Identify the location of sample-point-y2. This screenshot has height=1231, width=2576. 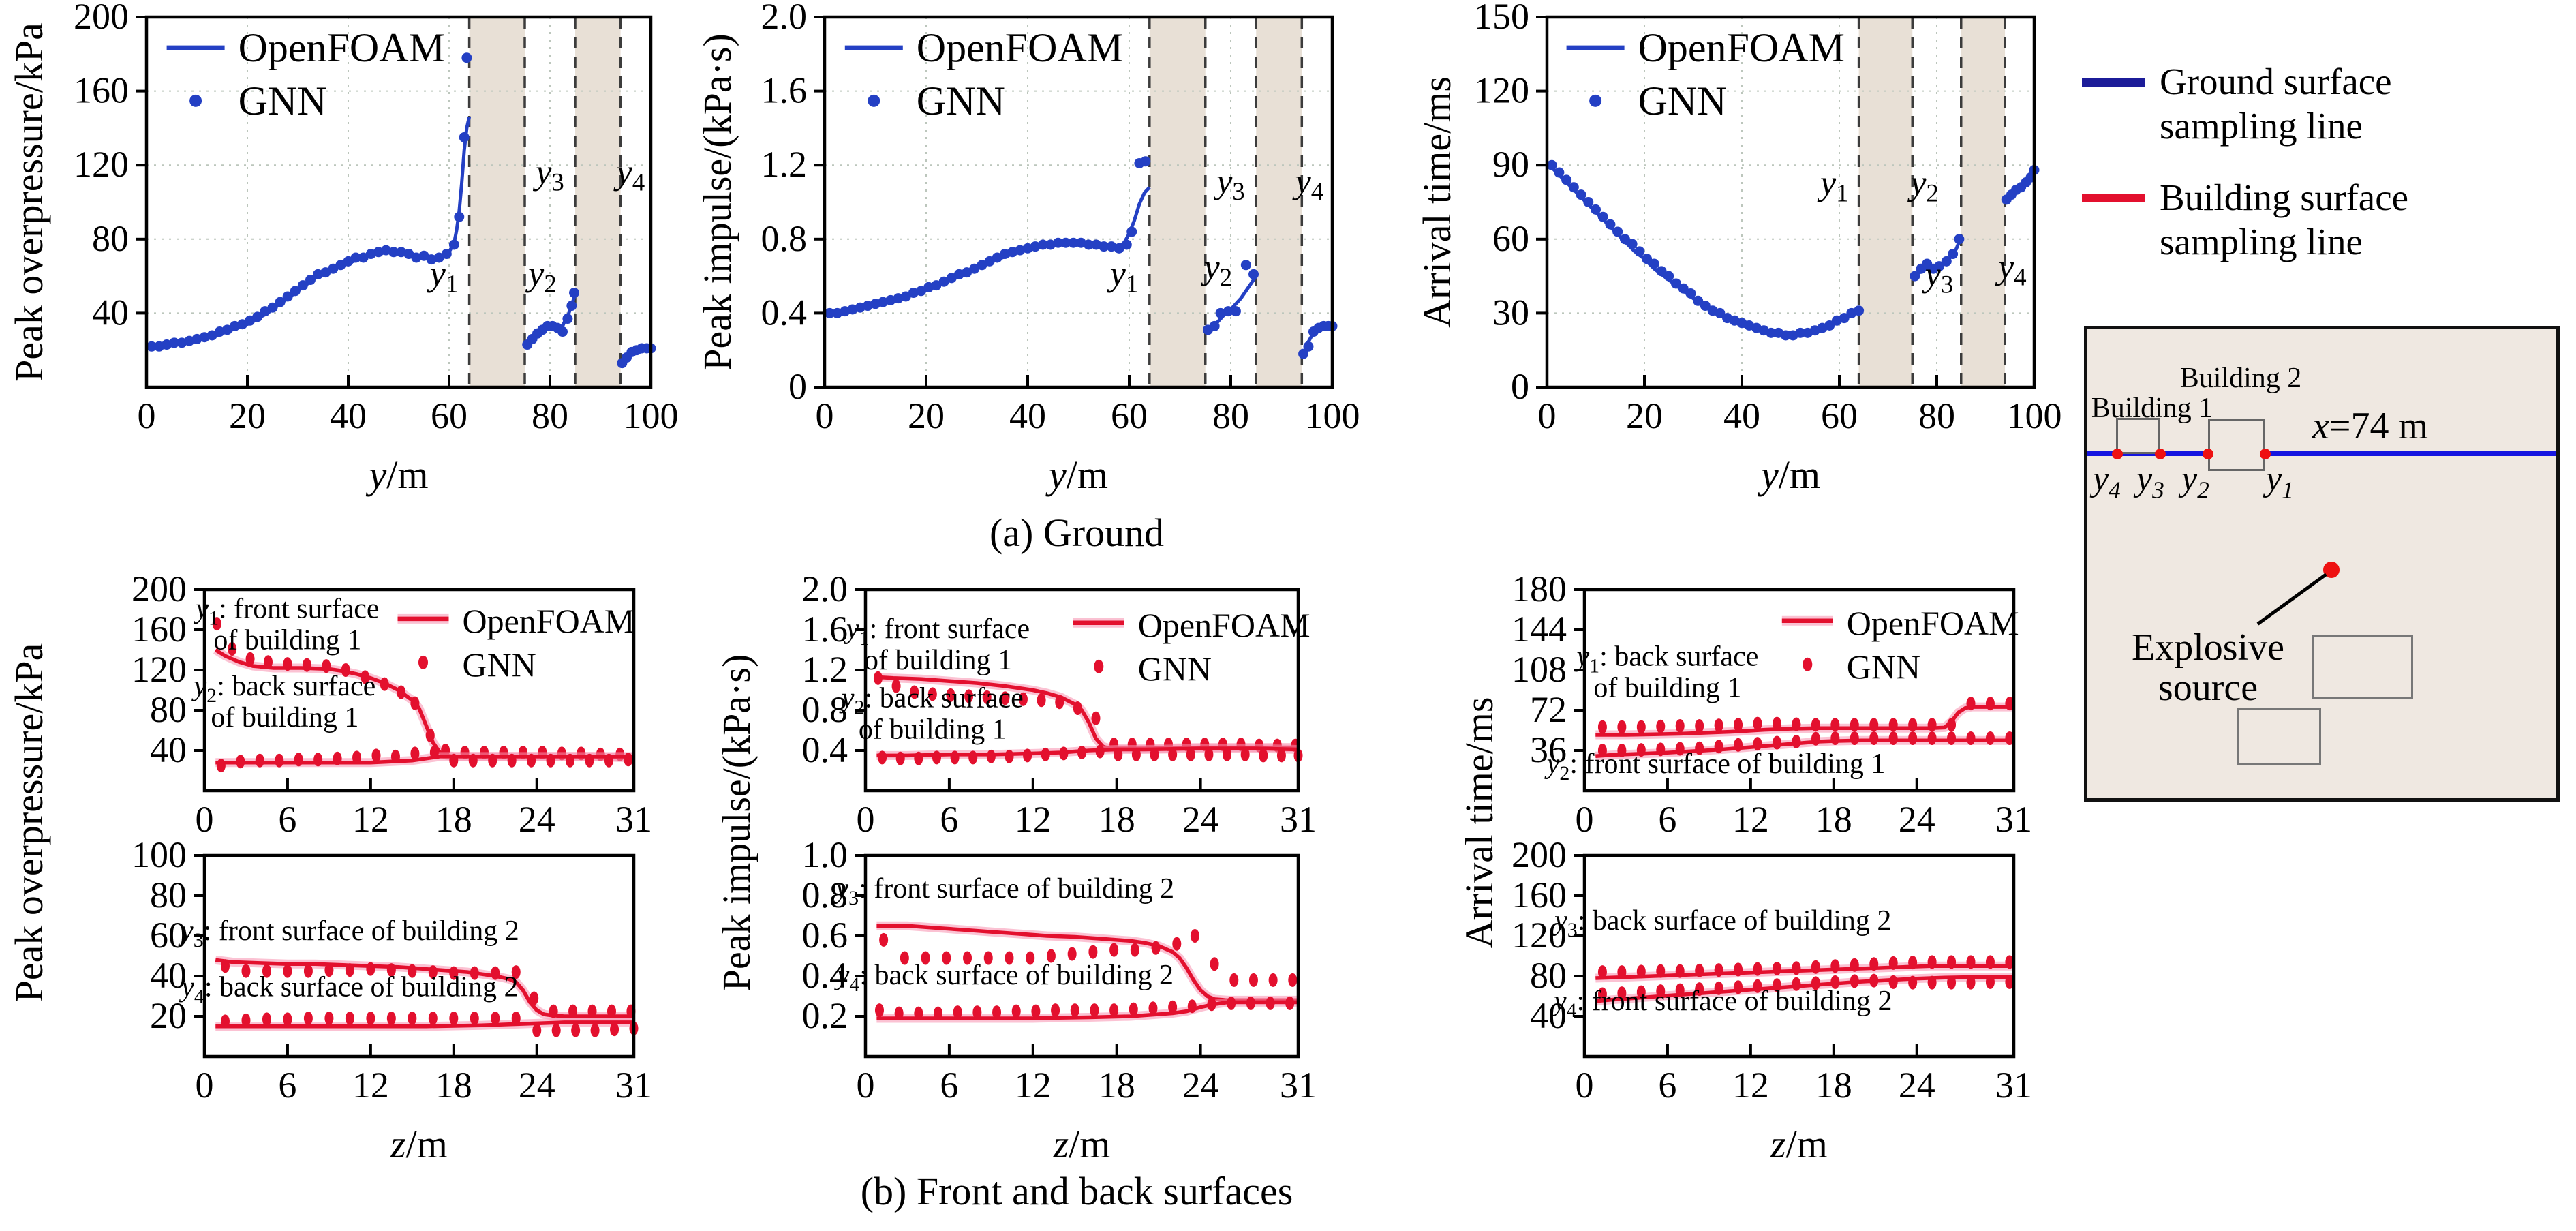
(2208, 454).